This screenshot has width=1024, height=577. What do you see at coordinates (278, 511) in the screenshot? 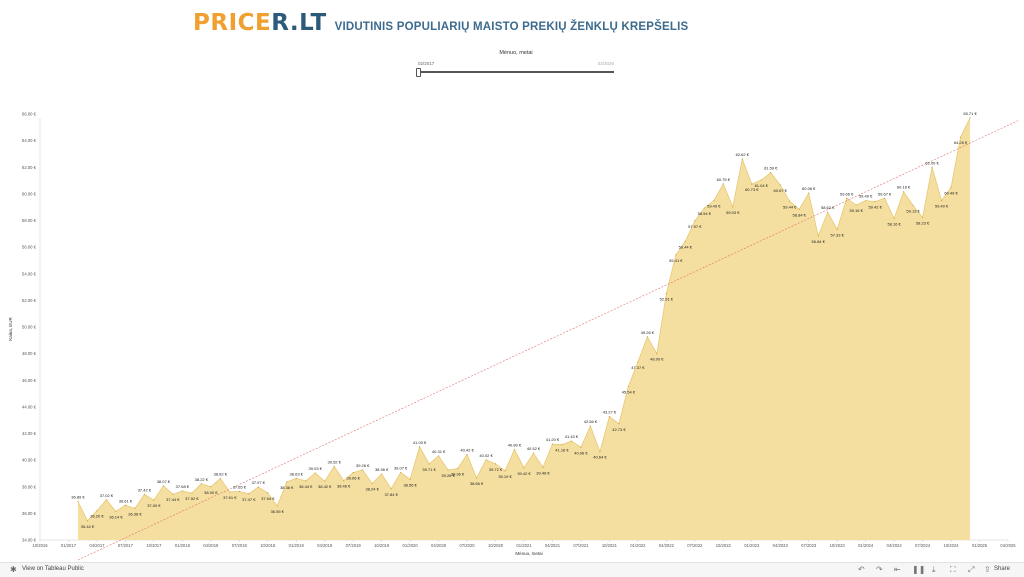
I see `data-label: 36.55 €` at bounding box center [278, 511].